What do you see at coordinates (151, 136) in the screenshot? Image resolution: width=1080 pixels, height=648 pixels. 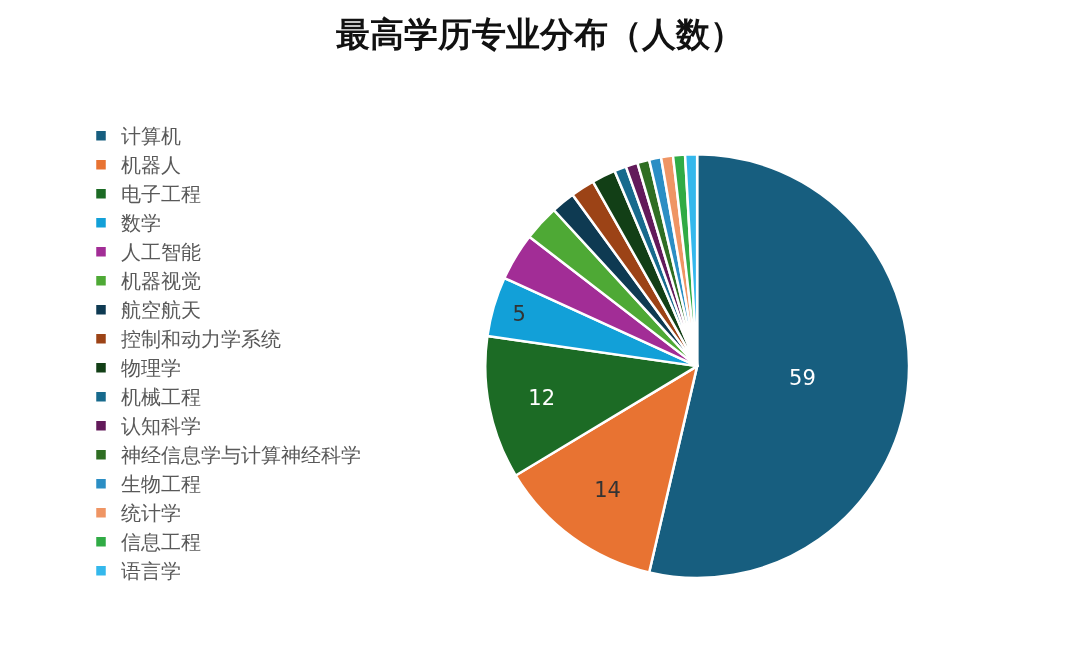 I see `legend-label: 计算机` at bounding box center [151, 136].